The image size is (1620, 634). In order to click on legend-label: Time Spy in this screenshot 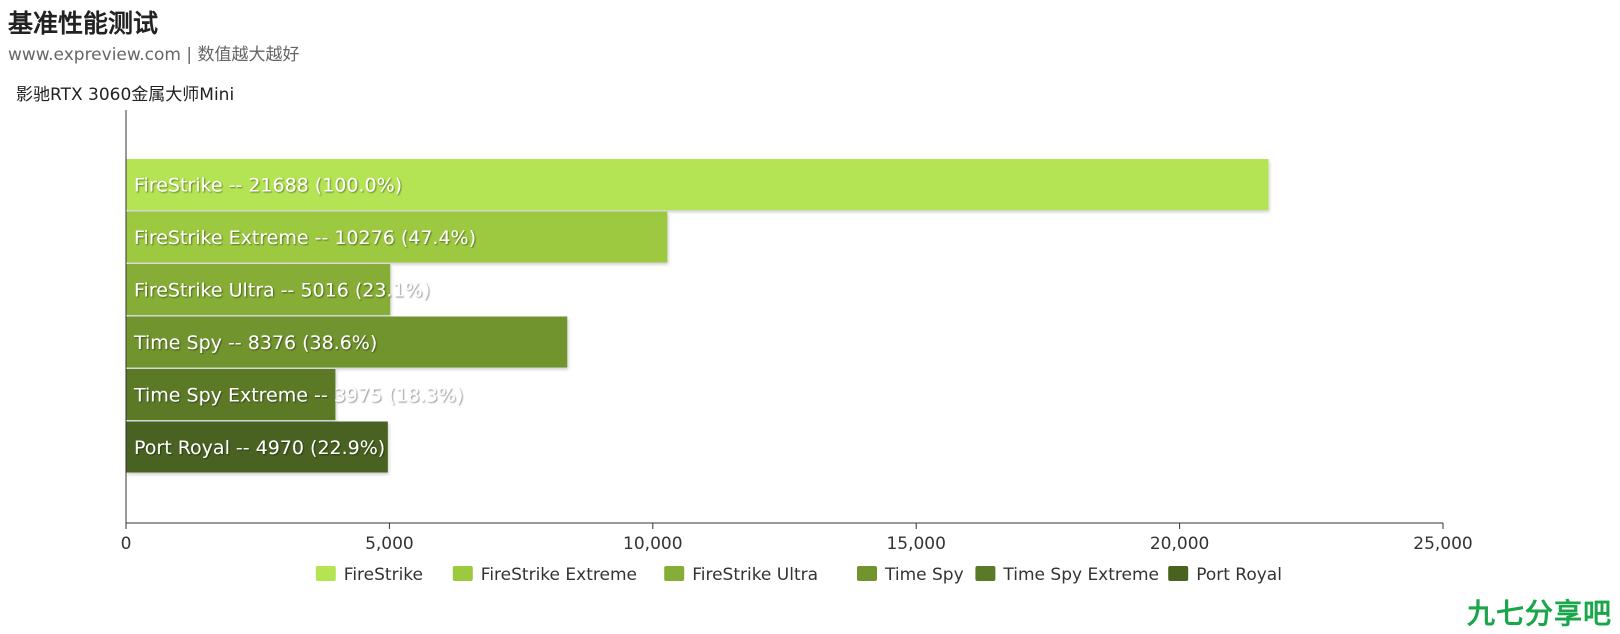, I will do `click(924, 575)`.